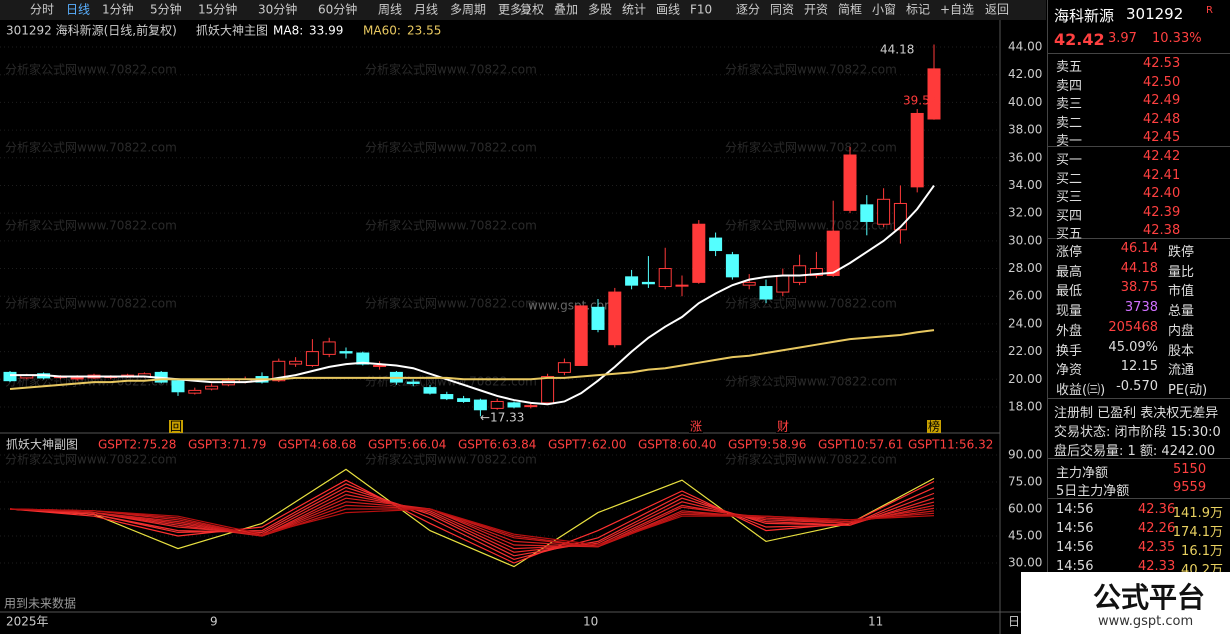 The width and height of the screenshot is (1230, 634). I want to click on y-tick-label: 32.00, so click(1025, 213).